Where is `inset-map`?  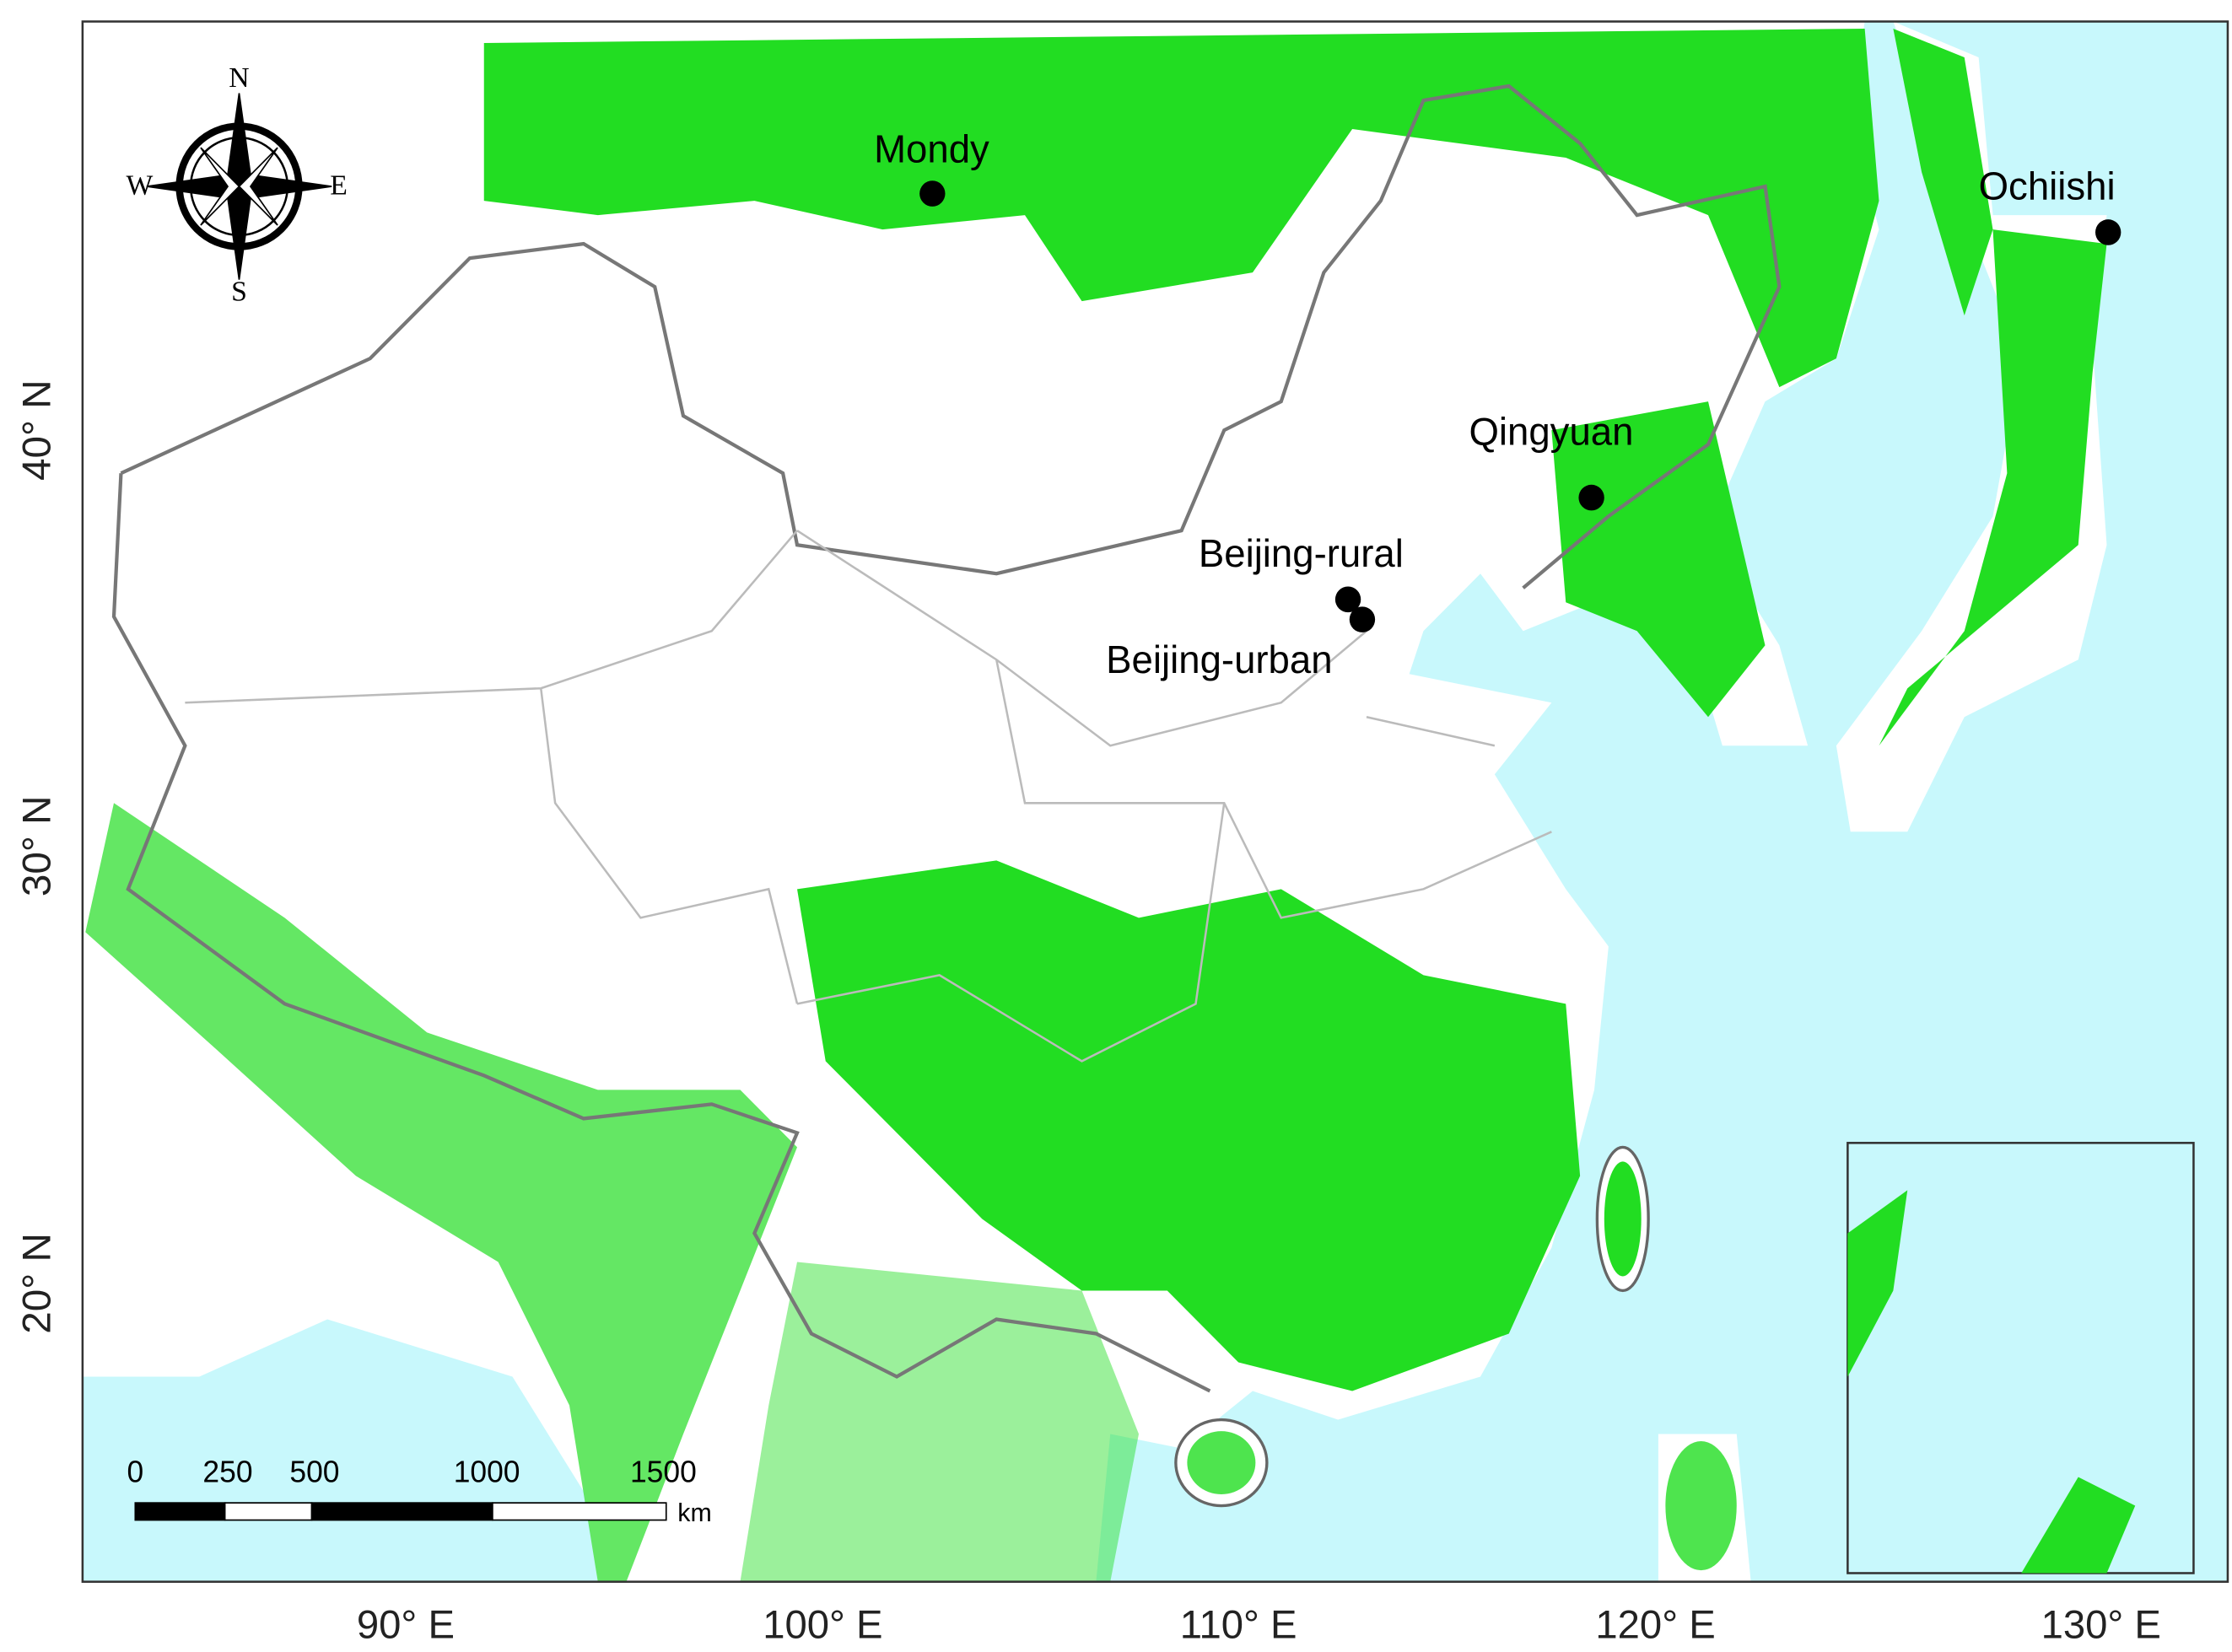
inset-map is located at coordinates (2021, 1358).